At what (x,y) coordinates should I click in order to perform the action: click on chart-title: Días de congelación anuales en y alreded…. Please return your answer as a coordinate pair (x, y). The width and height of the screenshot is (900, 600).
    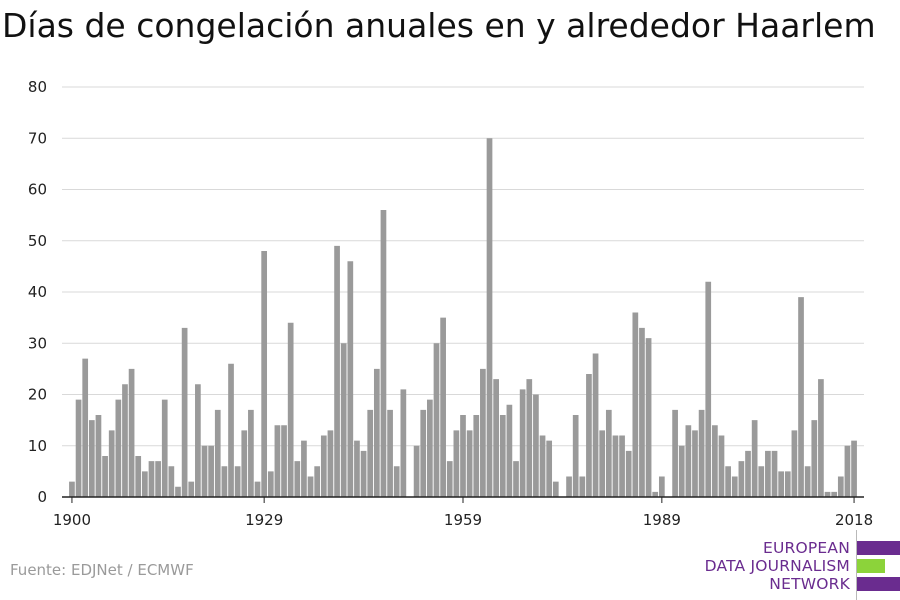
    Looking at the image, I should click on (439, 25).